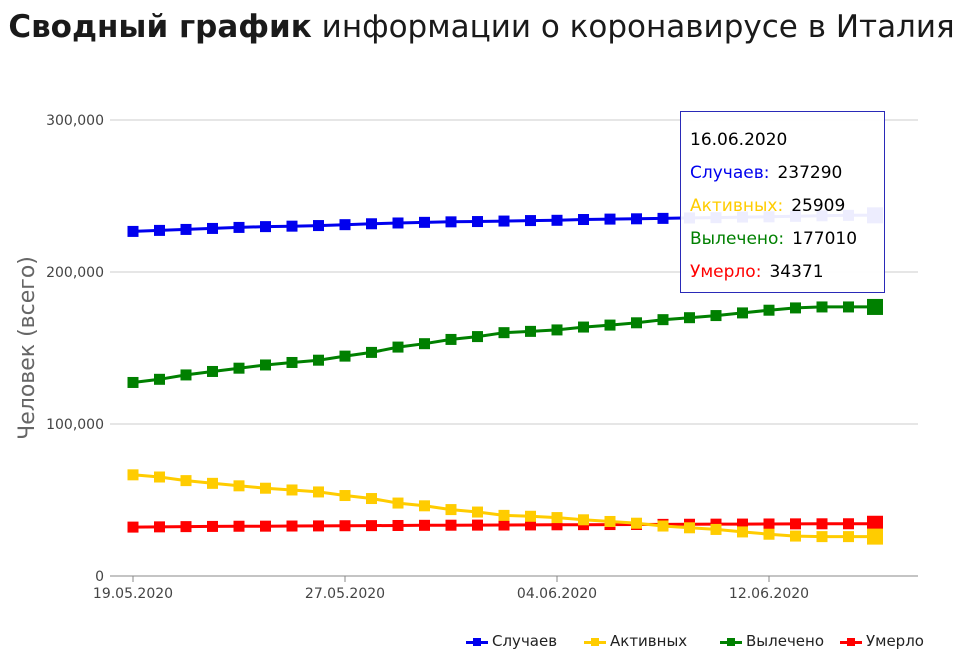  I want to click on legend-item-cases: Случаев, so click(511, 641).